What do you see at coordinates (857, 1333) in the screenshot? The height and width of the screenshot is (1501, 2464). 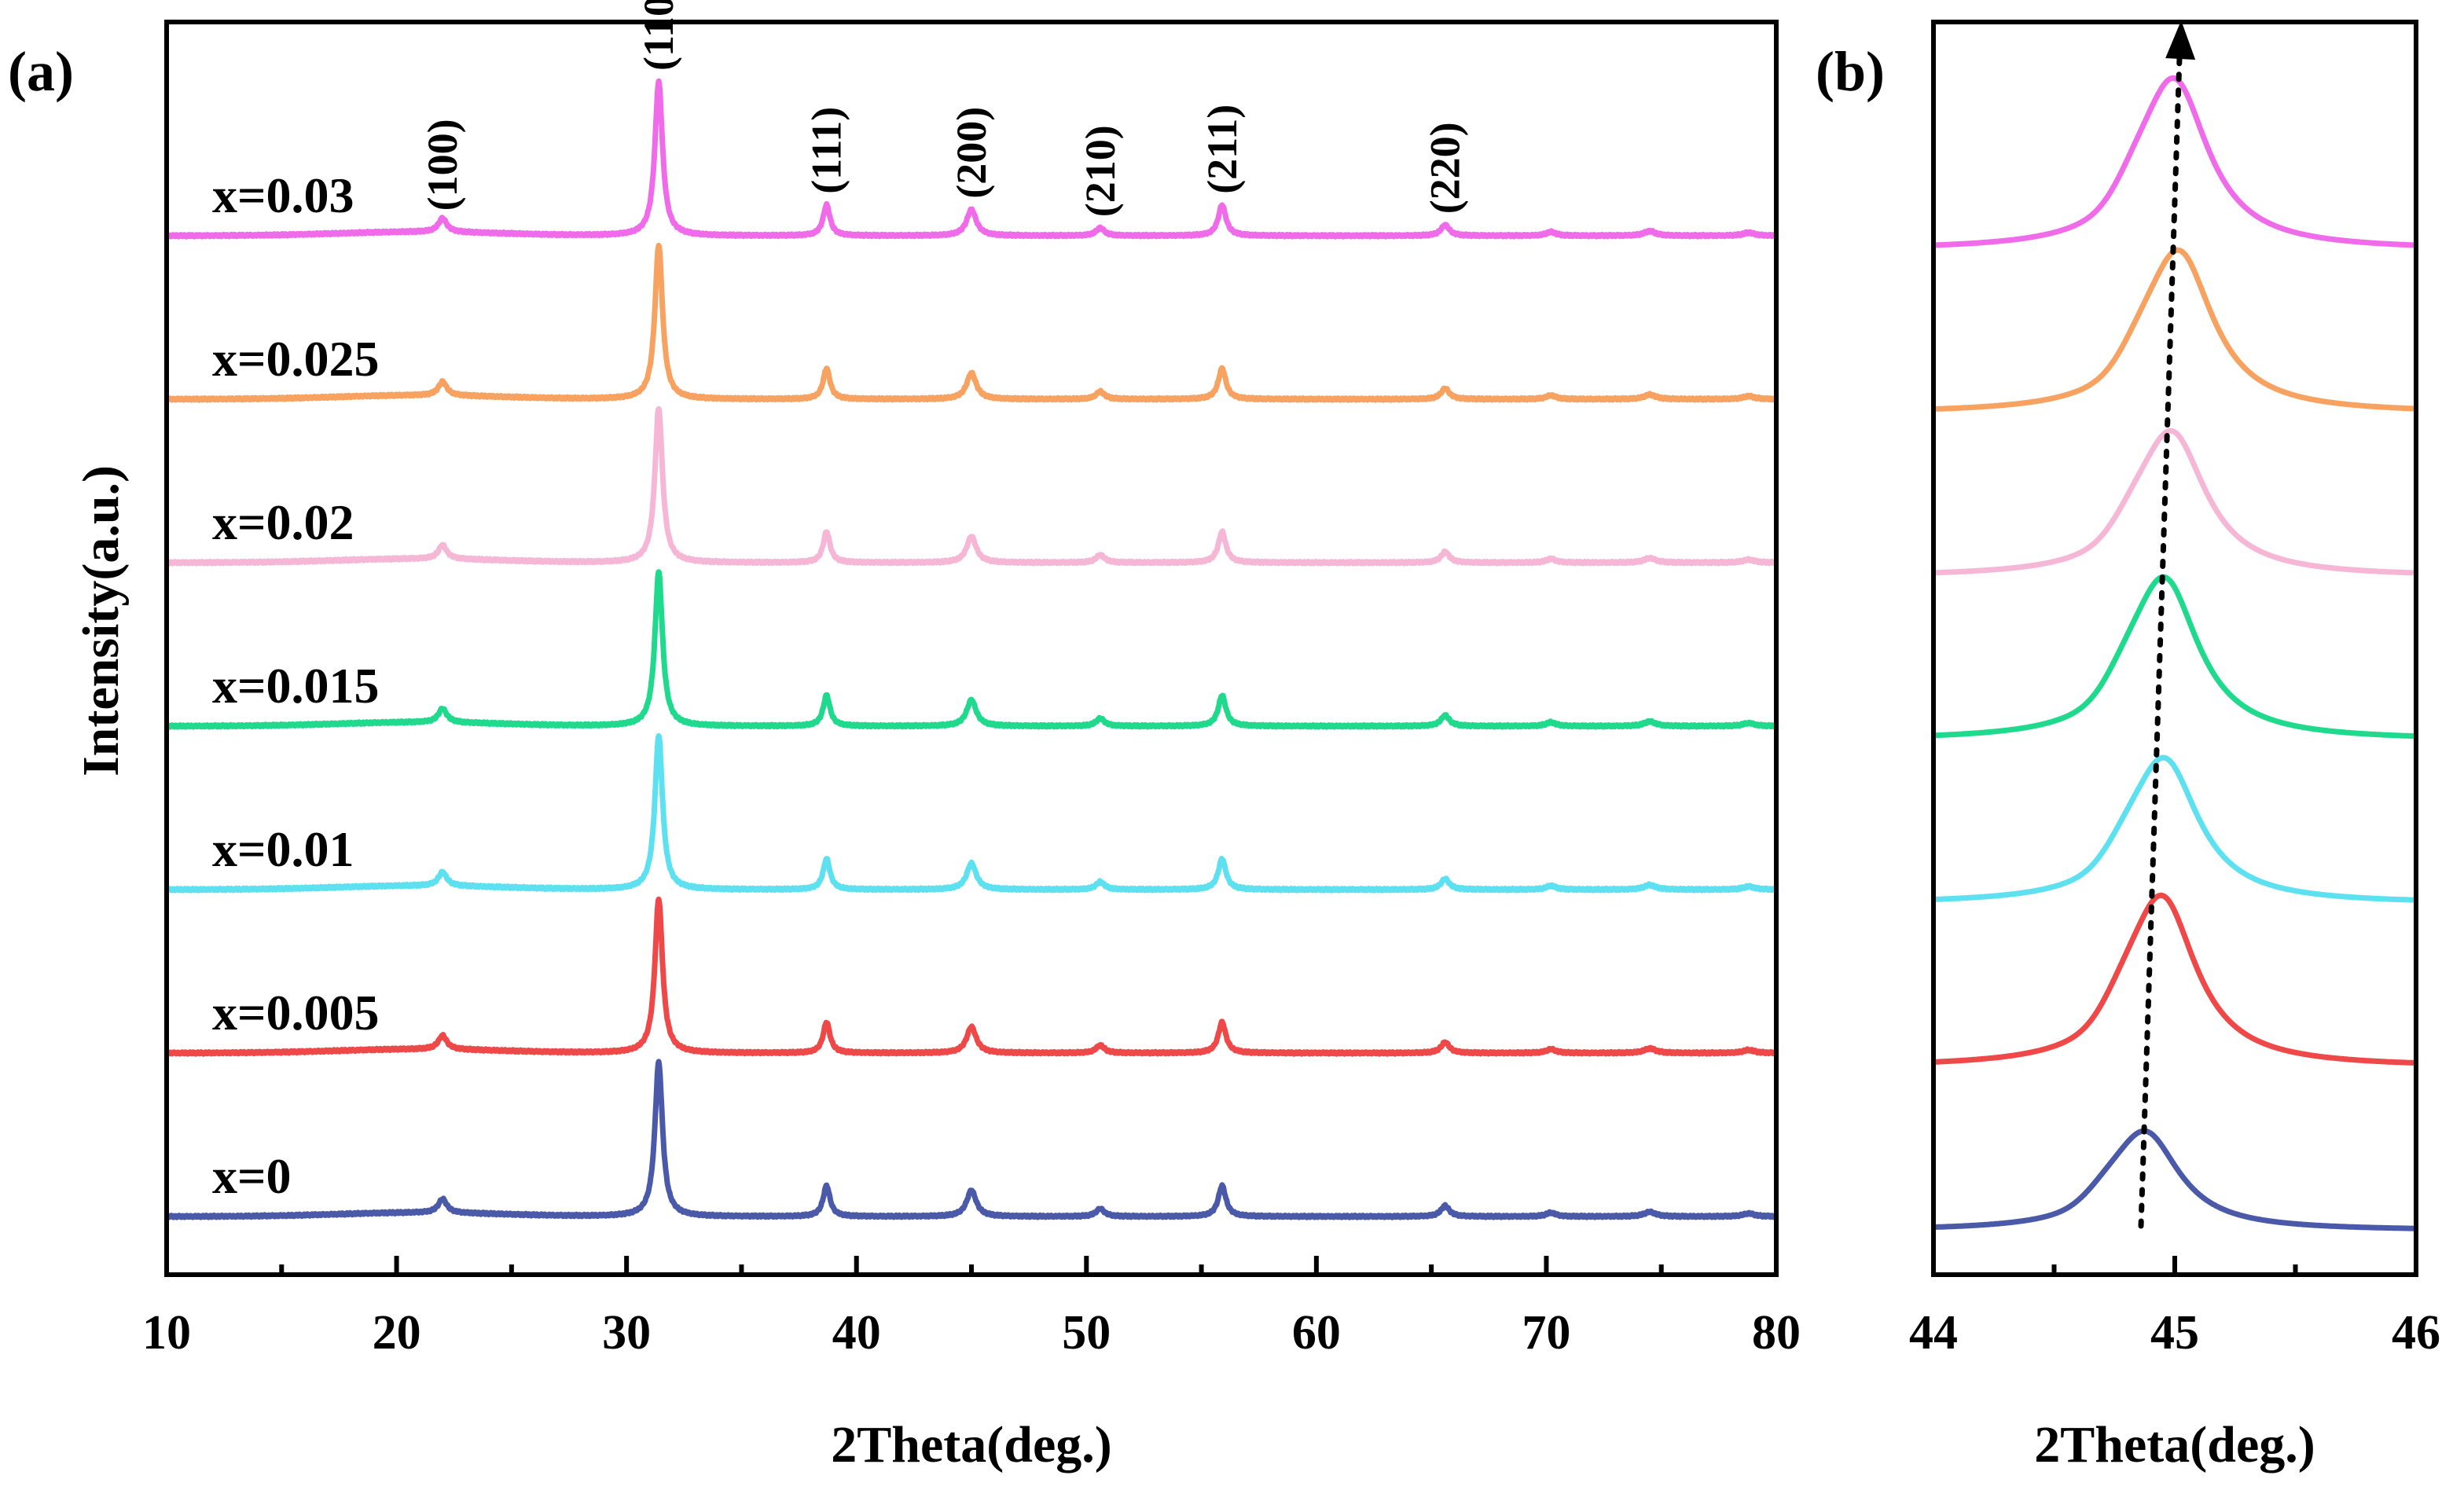 I see `x-tick-label: 40` at bounding box center [857, 1333].